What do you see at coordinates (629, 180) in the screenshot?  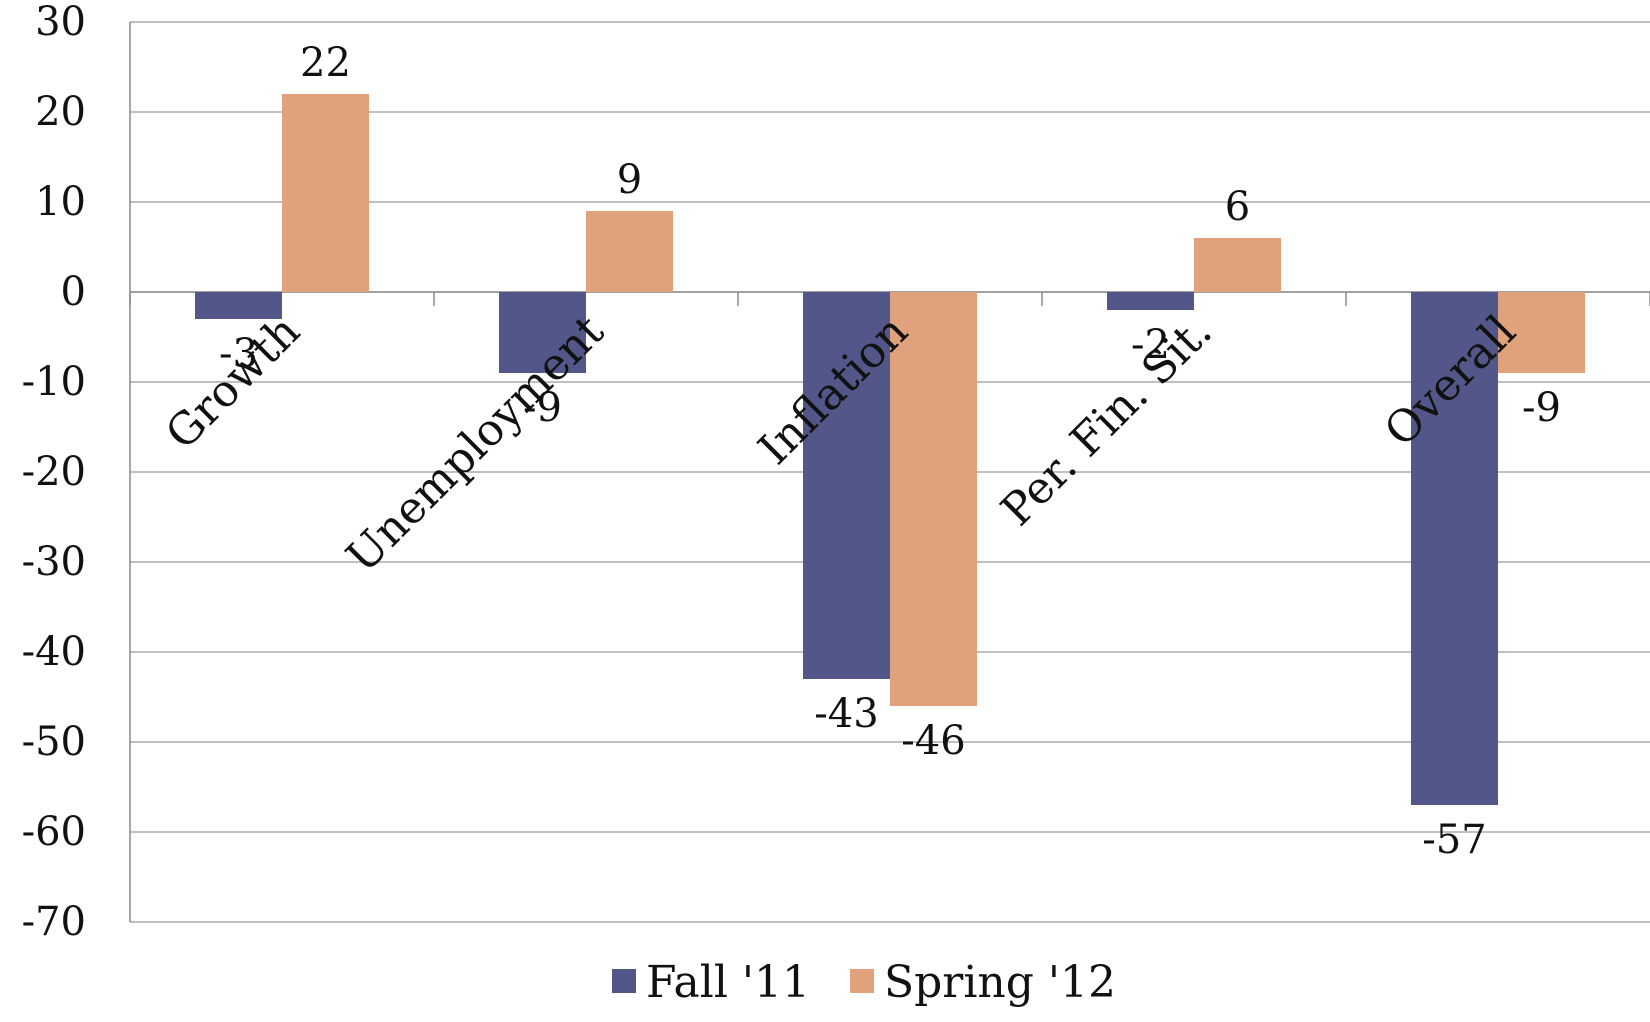 I see `data-label: 9` at bounding box center [629, 180].